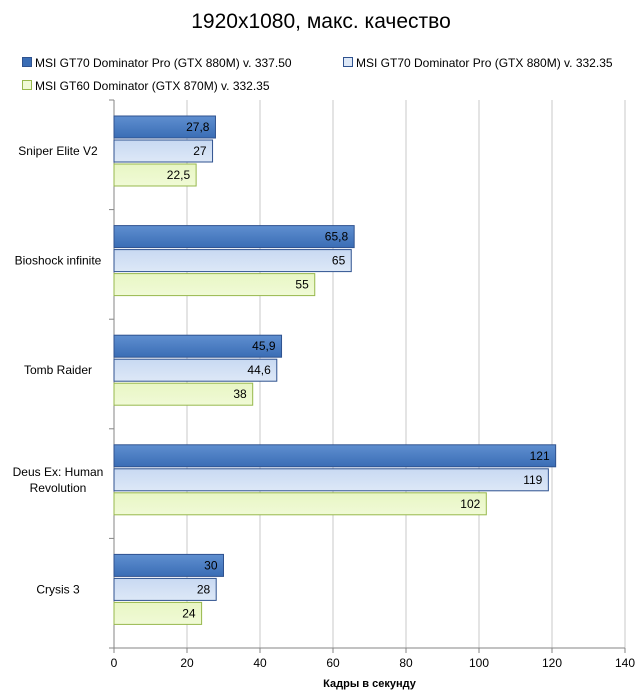  I want to click on bar-value-label: 65,8, so click(337, 237).